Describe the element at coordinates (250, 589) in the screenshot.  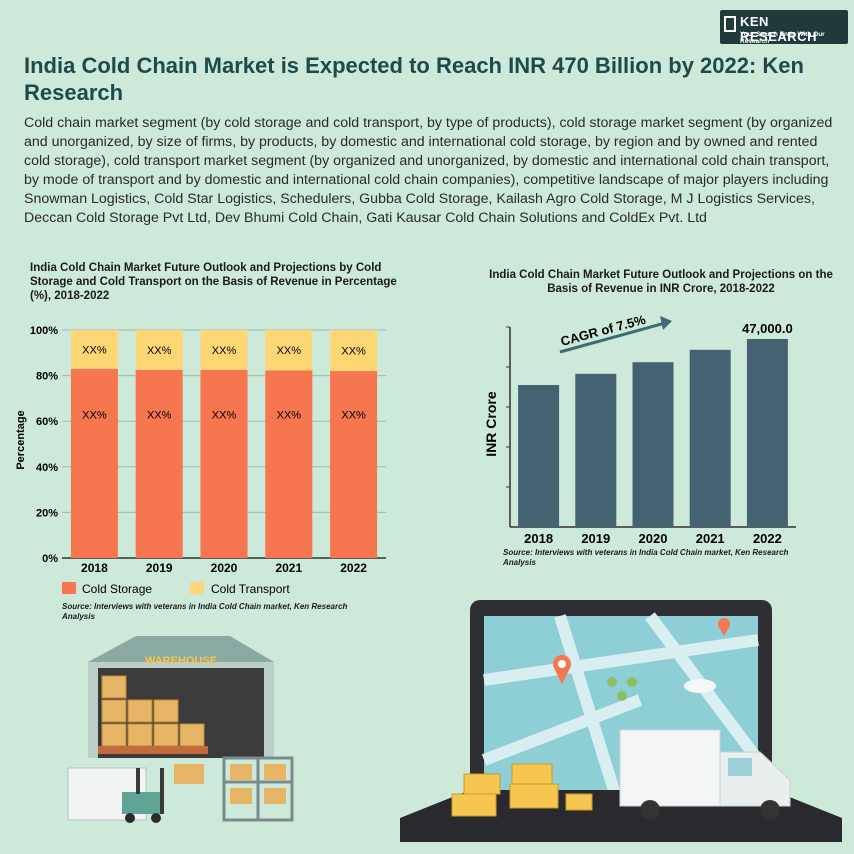
I see `legend-label-cold-transport: Cold Transport` at that location.